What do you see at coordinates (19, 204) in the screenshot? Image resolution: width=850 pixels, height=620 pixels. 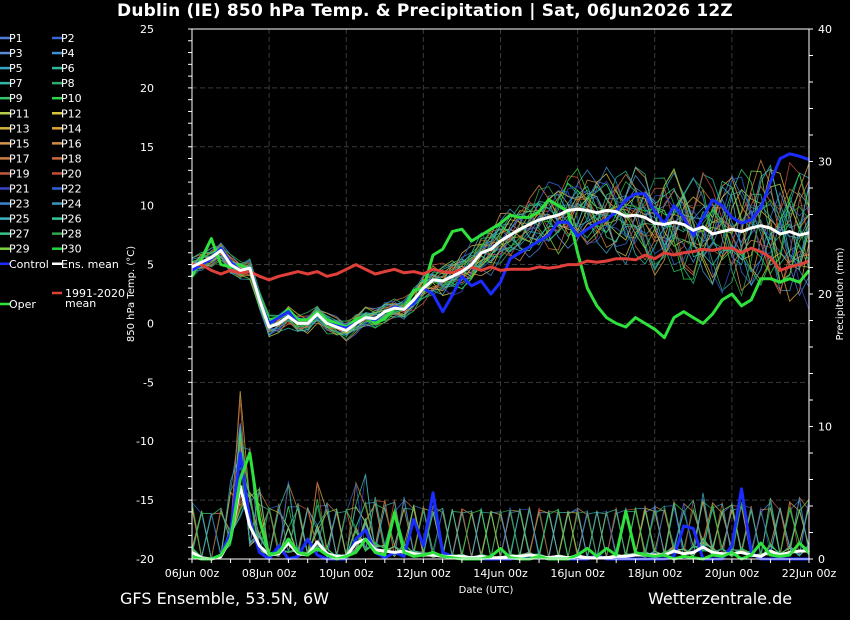 I see `legend-label-p23: P23` at bounding box center [19, 204].